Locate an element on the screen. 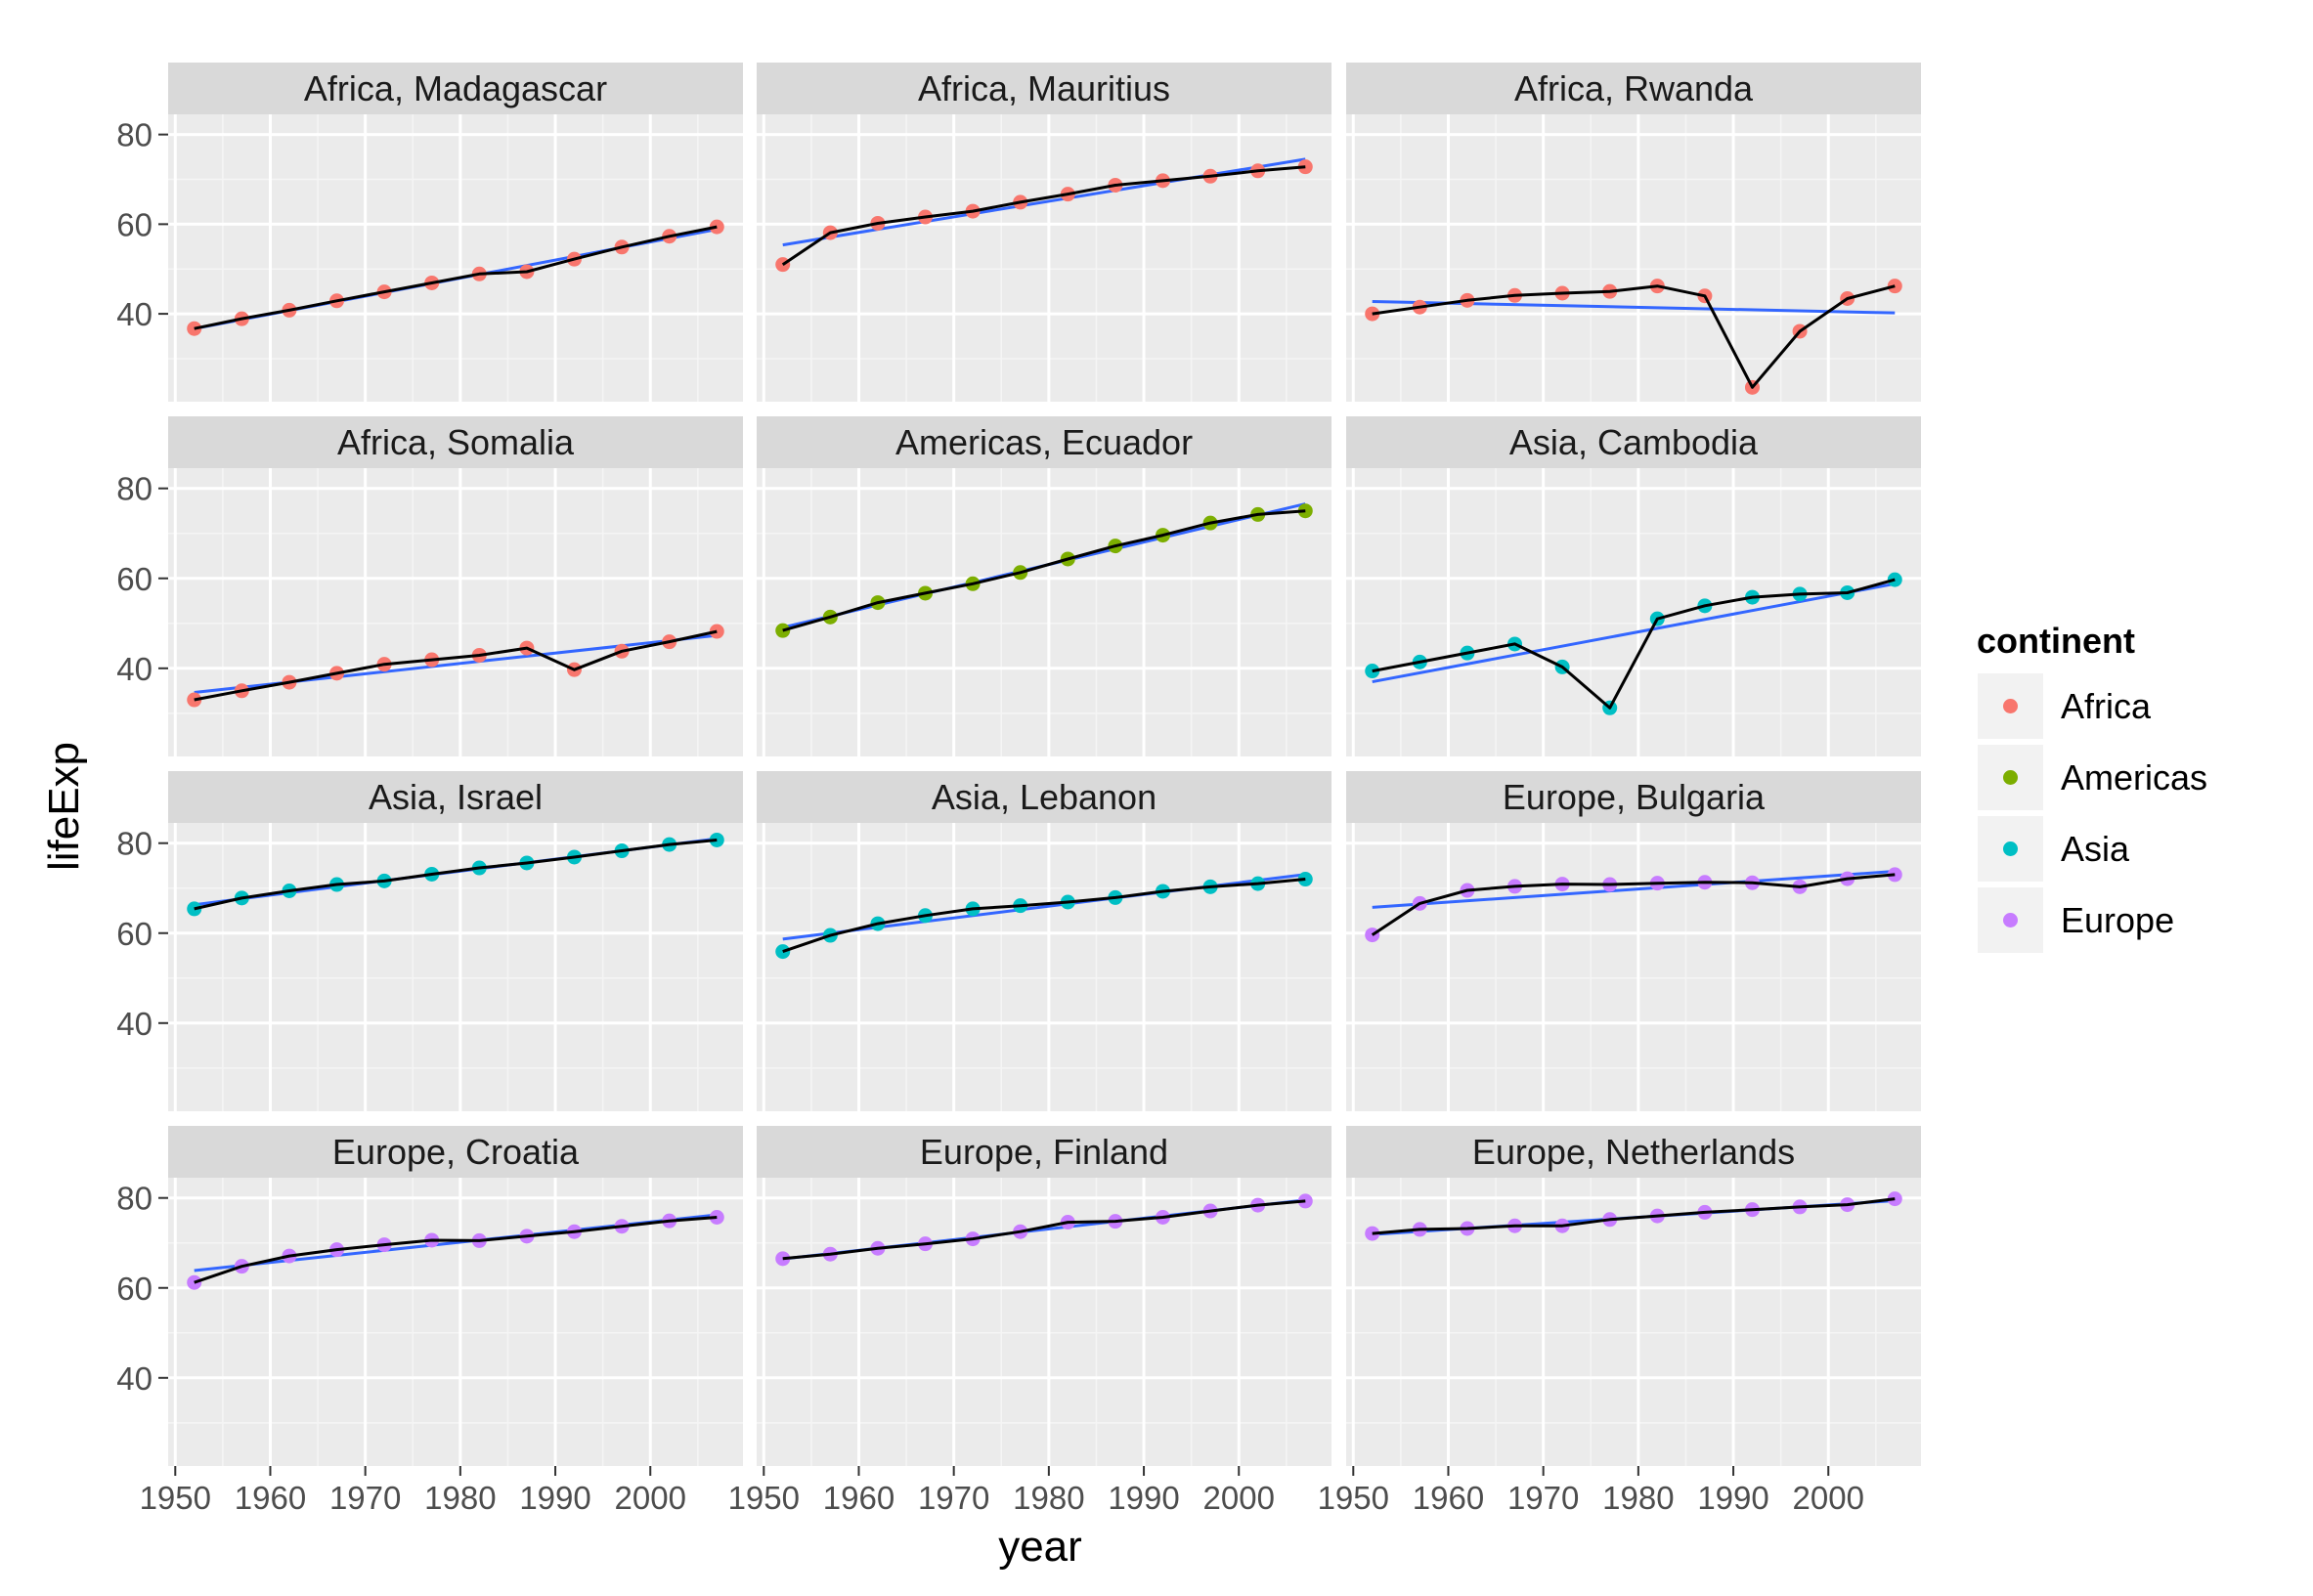  facet-label: Europe, Netherlands is located at coordinates (1633, 1152).